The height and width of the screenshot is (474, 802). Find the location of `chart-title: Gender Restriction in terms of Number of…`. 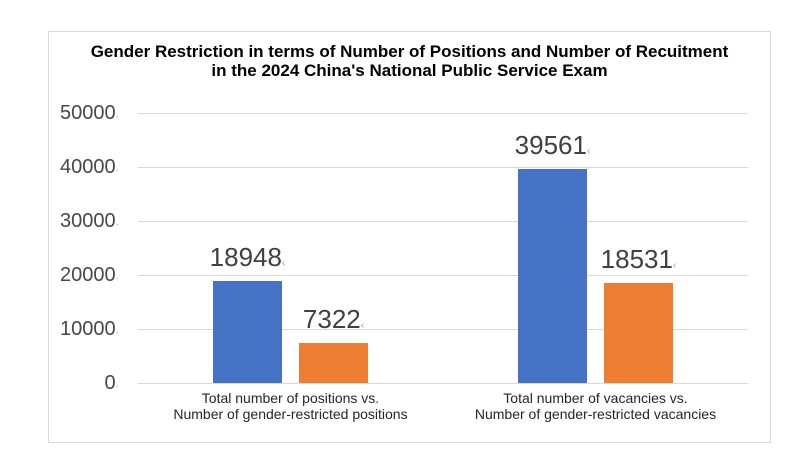

chart-title: Gender Restriction in terms of Number of… is located at coordinates (409, 61).